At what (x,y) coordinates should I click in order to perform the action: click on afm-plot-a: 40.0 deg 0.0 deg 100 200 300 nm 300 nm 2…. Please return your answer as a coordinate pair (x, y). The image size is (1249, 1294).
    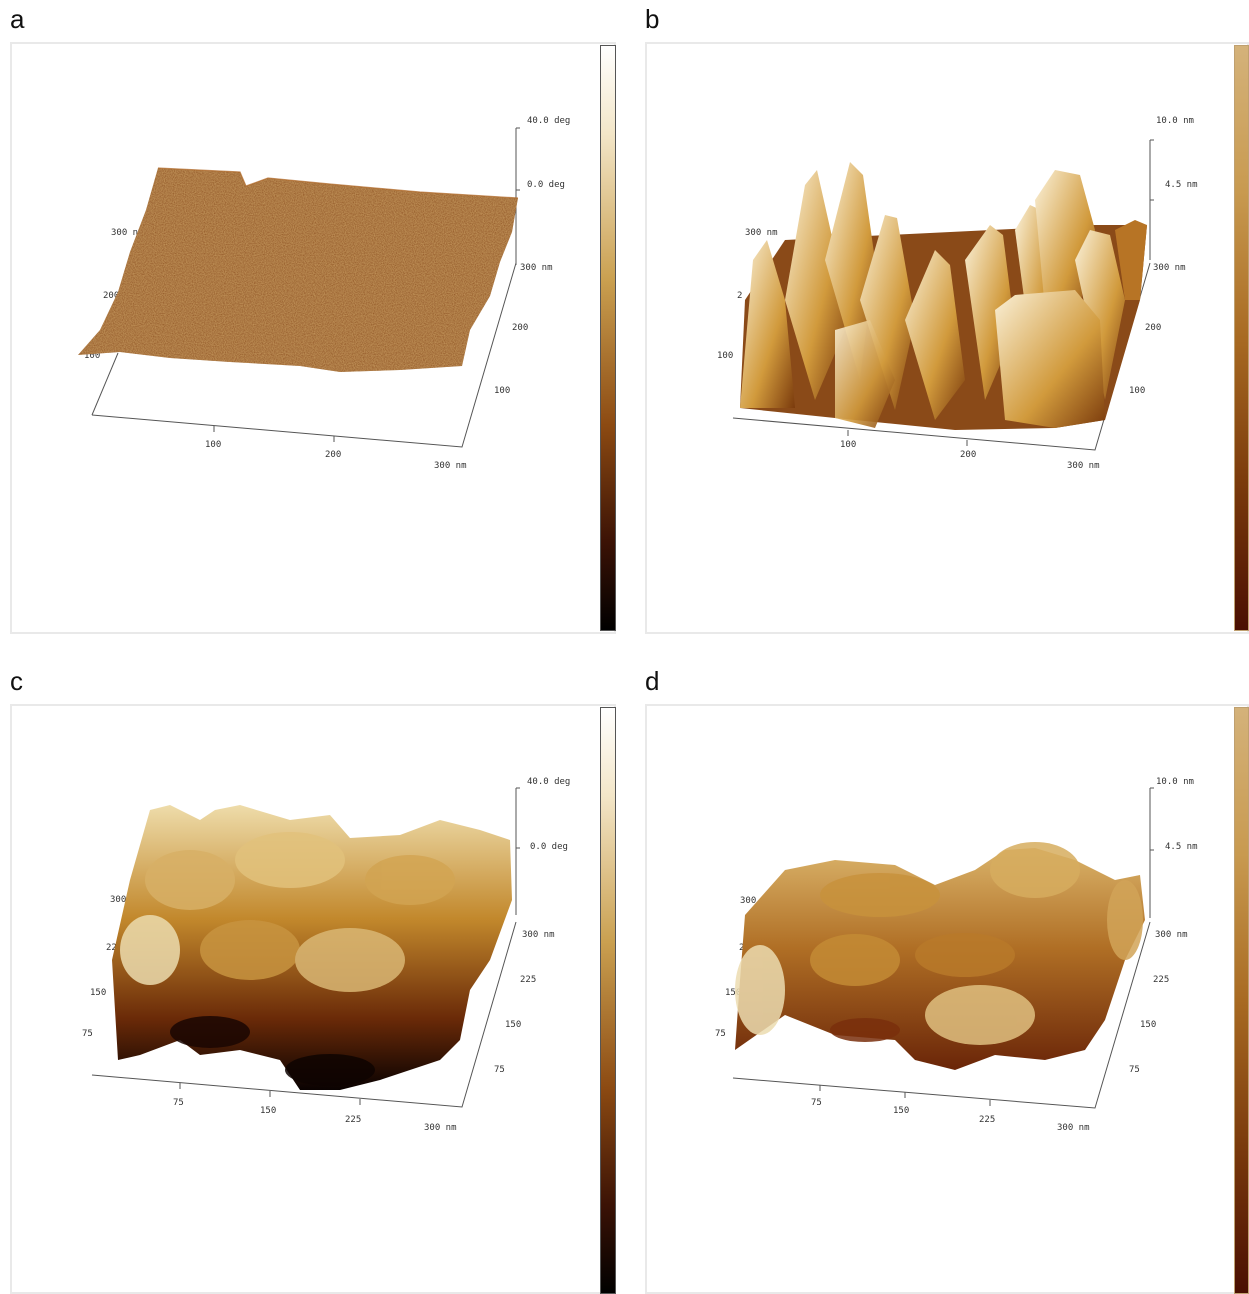
    Looking at the image, I should click on (324, 293).